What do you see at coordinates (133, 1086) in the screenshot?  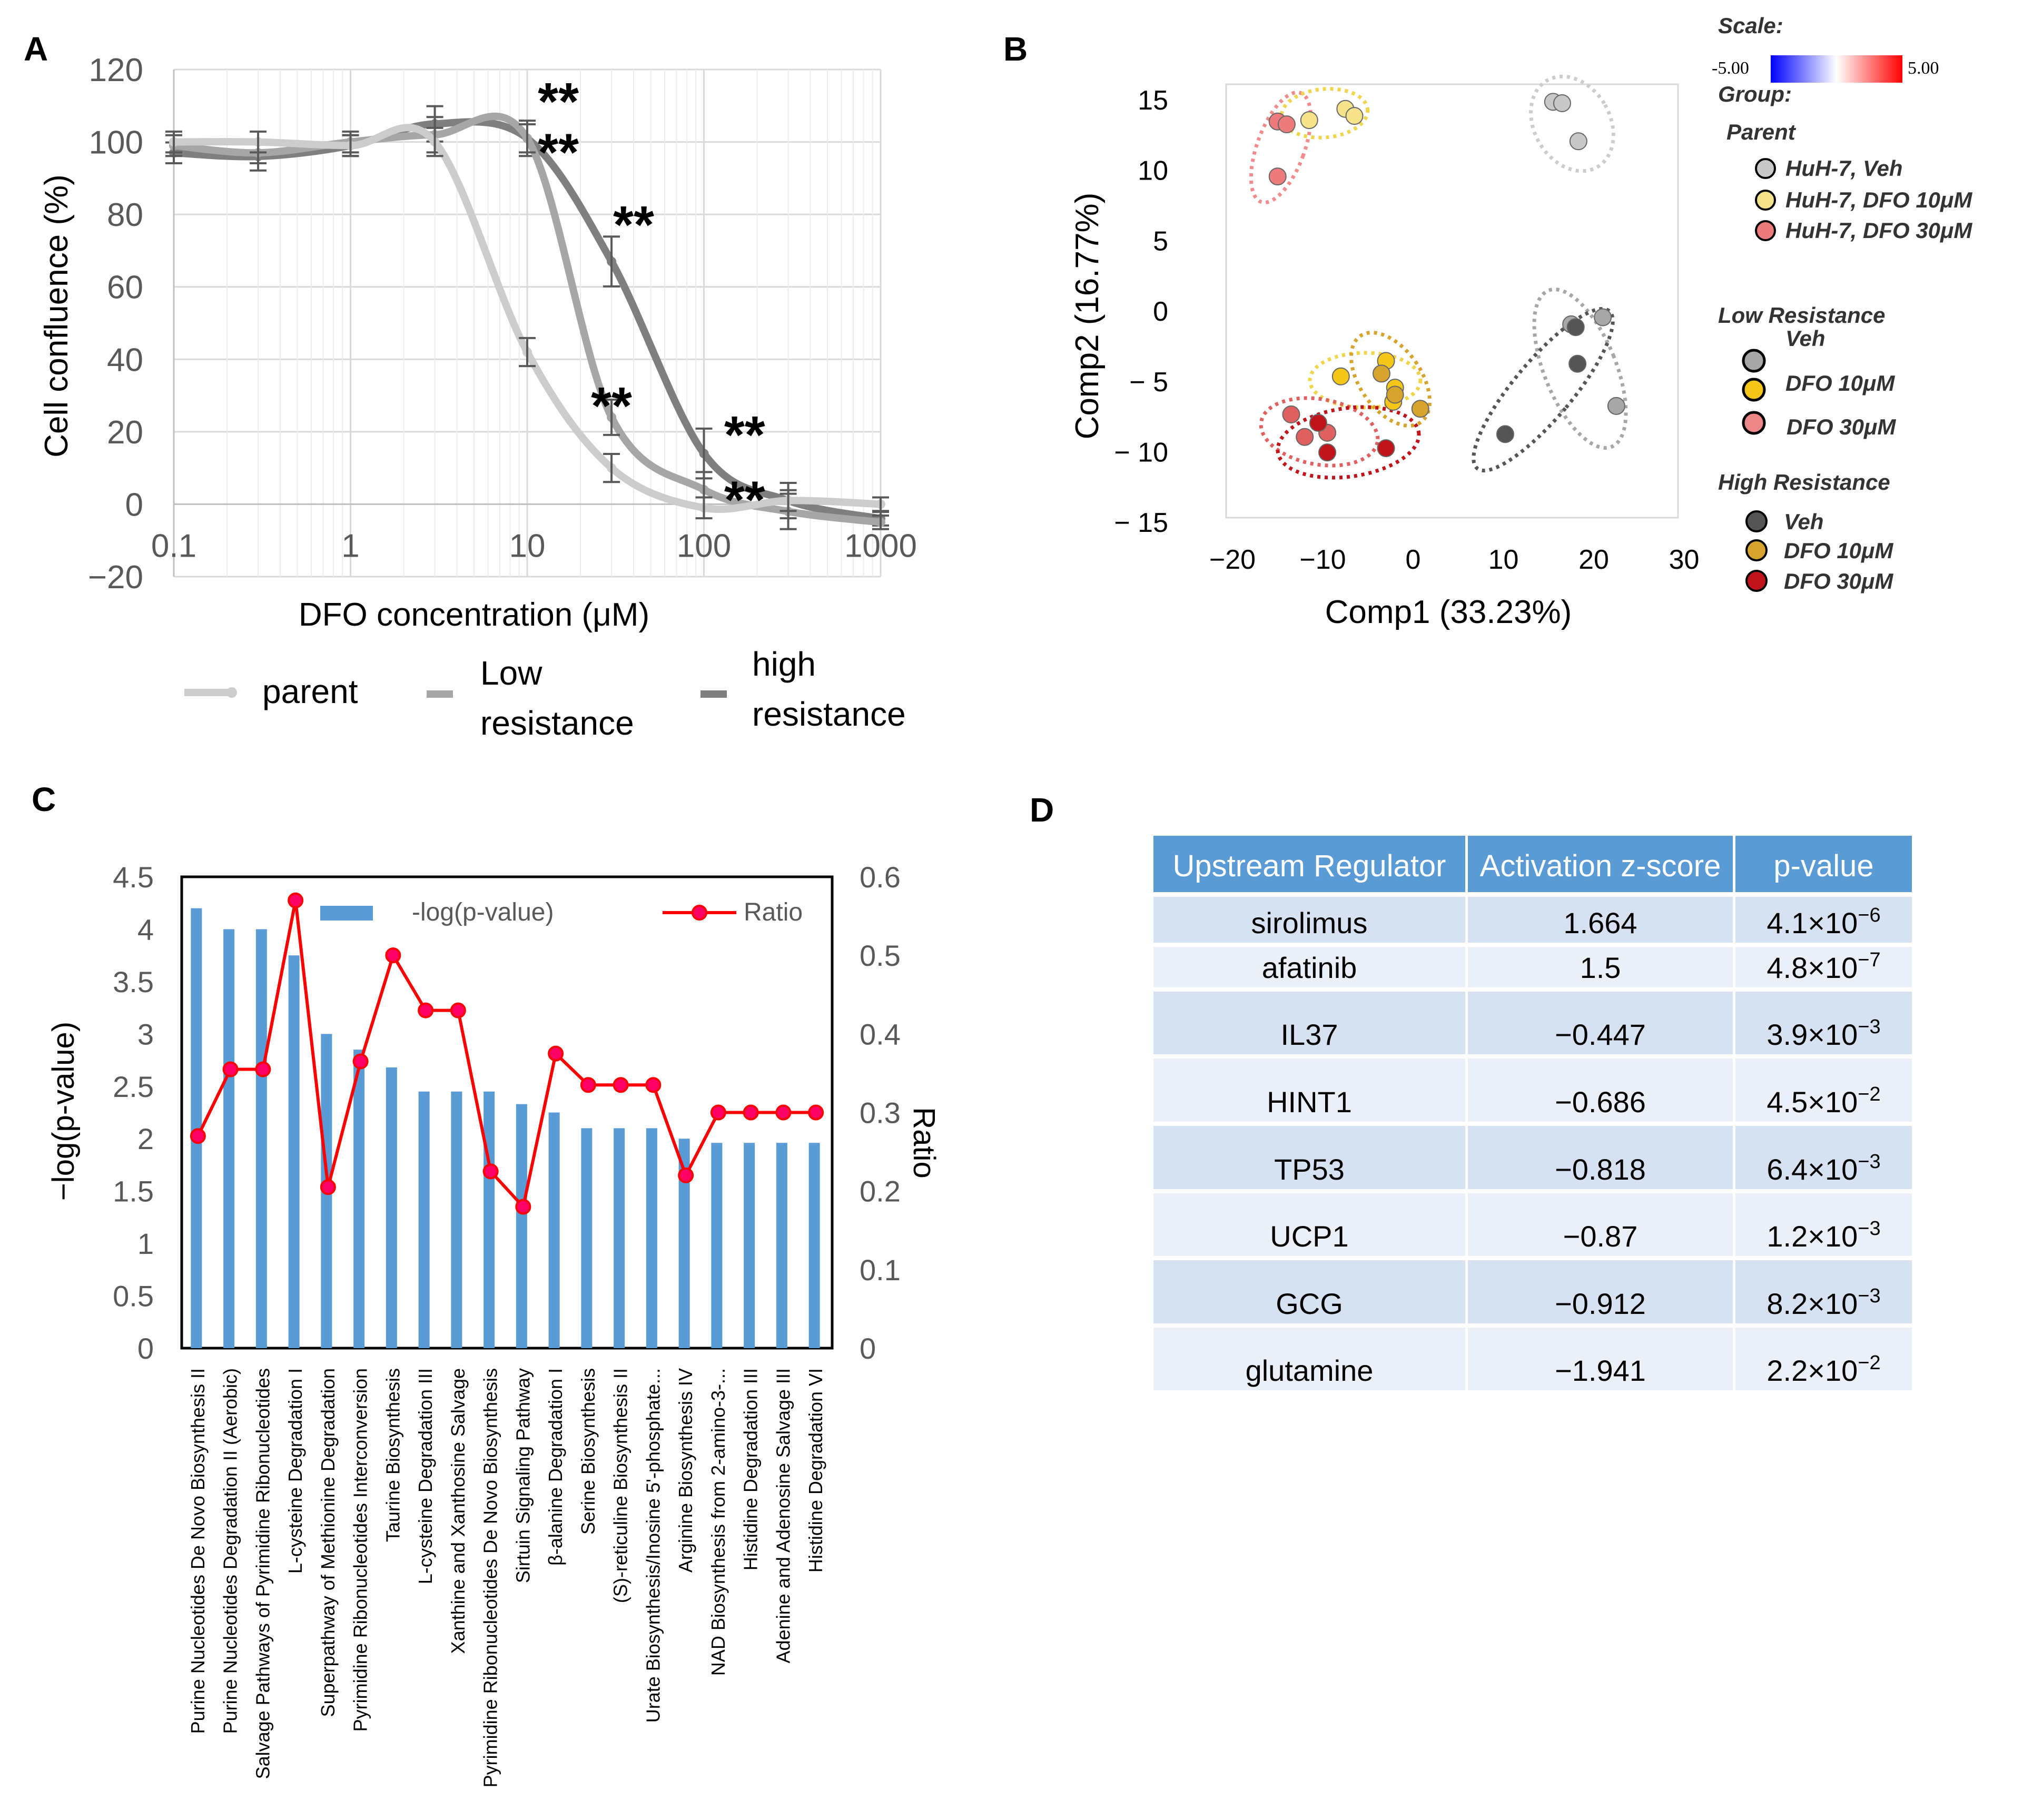 I see `c-ytick-label: 2.5` at bounding box center [133, 1086].